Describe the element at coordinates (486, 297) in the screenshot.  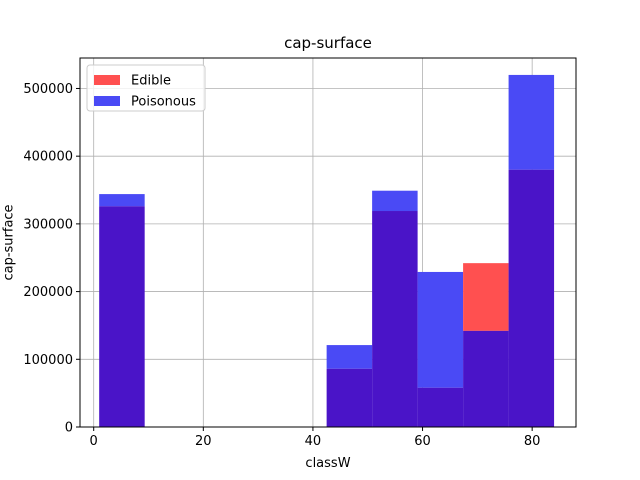
I see `bar-edible` at that location.